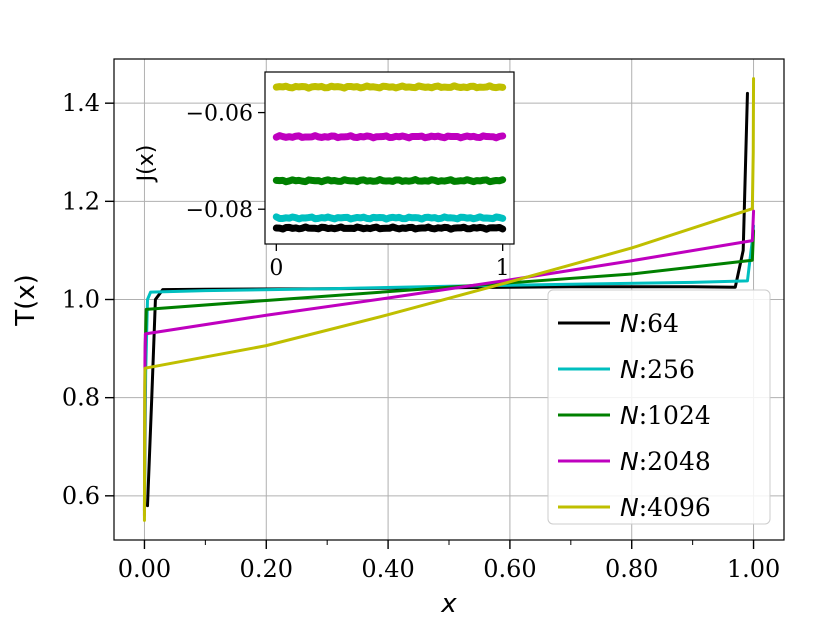 Image resolution: width=830 pixels, height=623 pixels. Describe the element at coordinates (146, 164) in the screenshot. I see `inset-y-axis-label: J(x)` at that location.